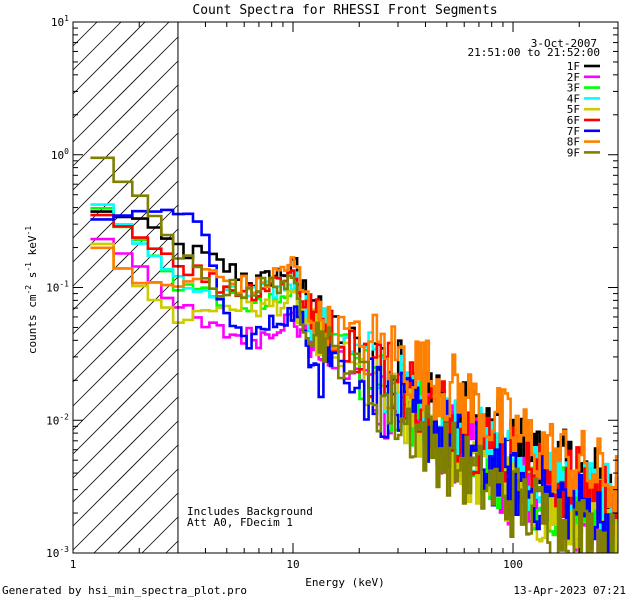 The height and width of the screenshot is (600, 640). I want to click on y-tick-label: 10⁻², so click(57, 419).